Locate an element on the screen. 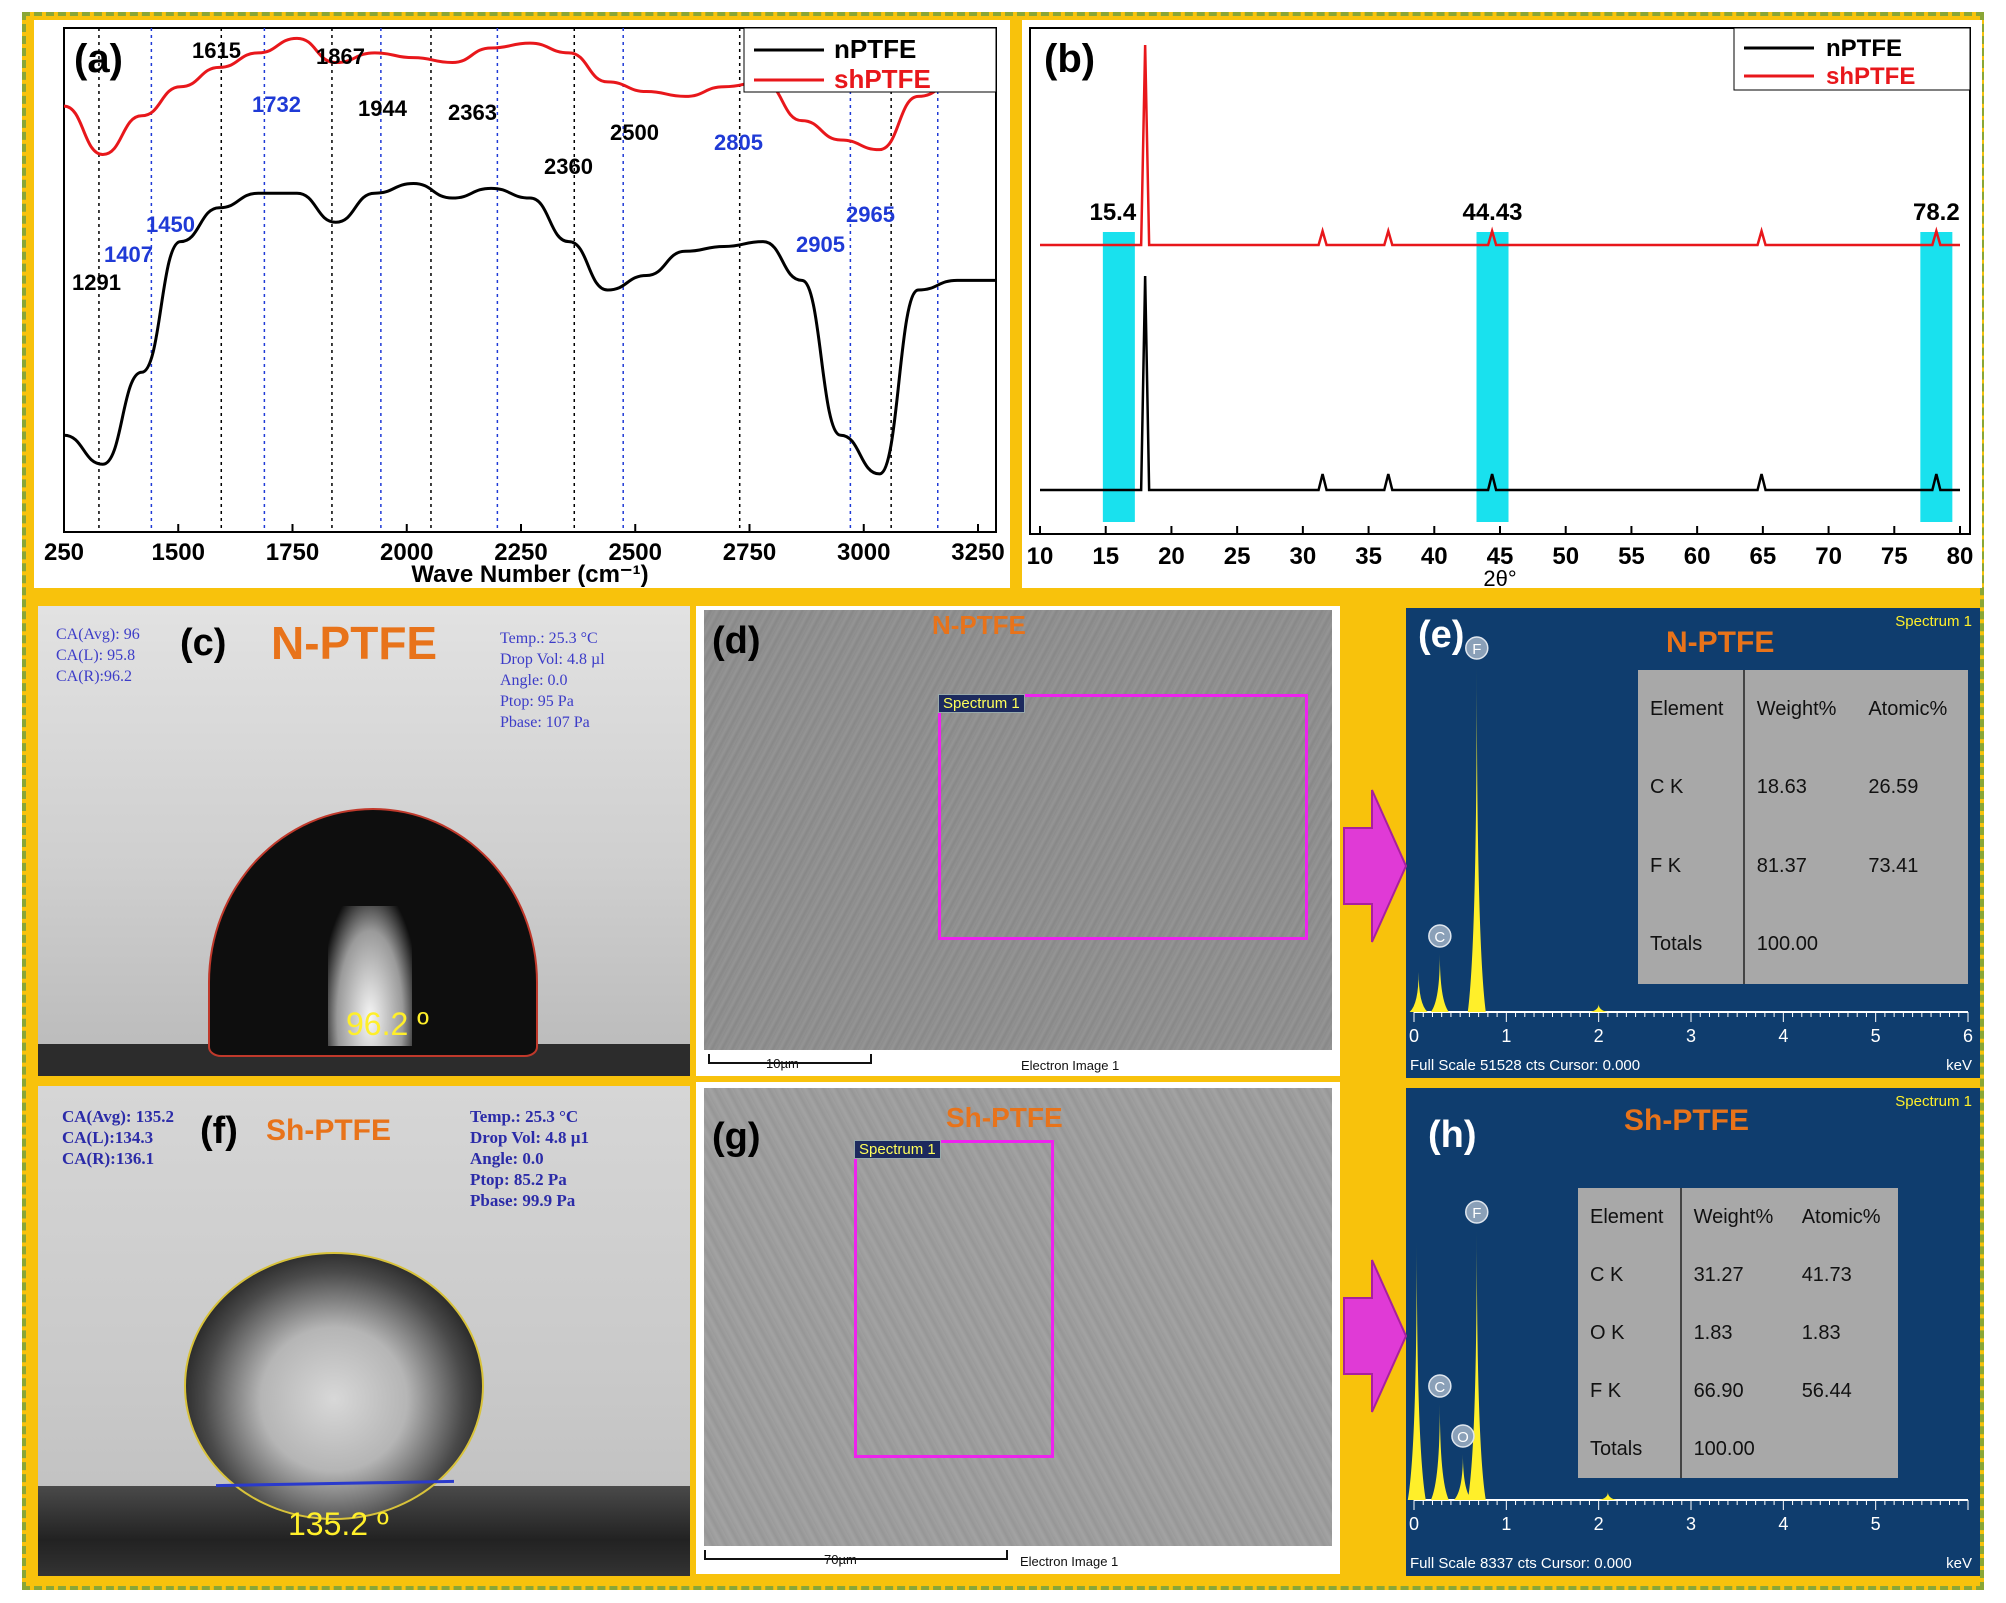 The width and height of the screenshot is (2006, 1603). arrow-icon is located at coordinates (1375, 1336).